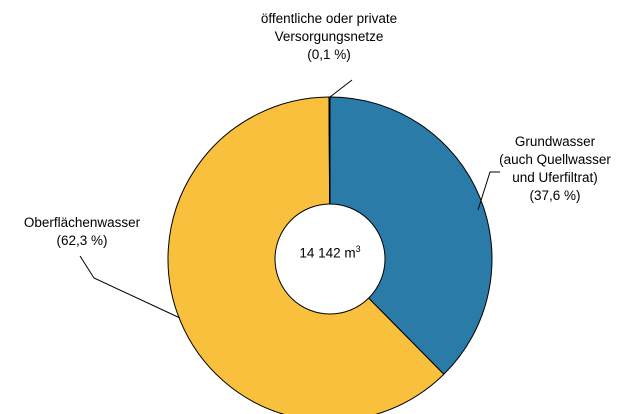 Image resolution: width=638 pixels, height=414 pixels. I want to click on label-grundwasser-line3: und Uferfiltrat), so click(555, 177).